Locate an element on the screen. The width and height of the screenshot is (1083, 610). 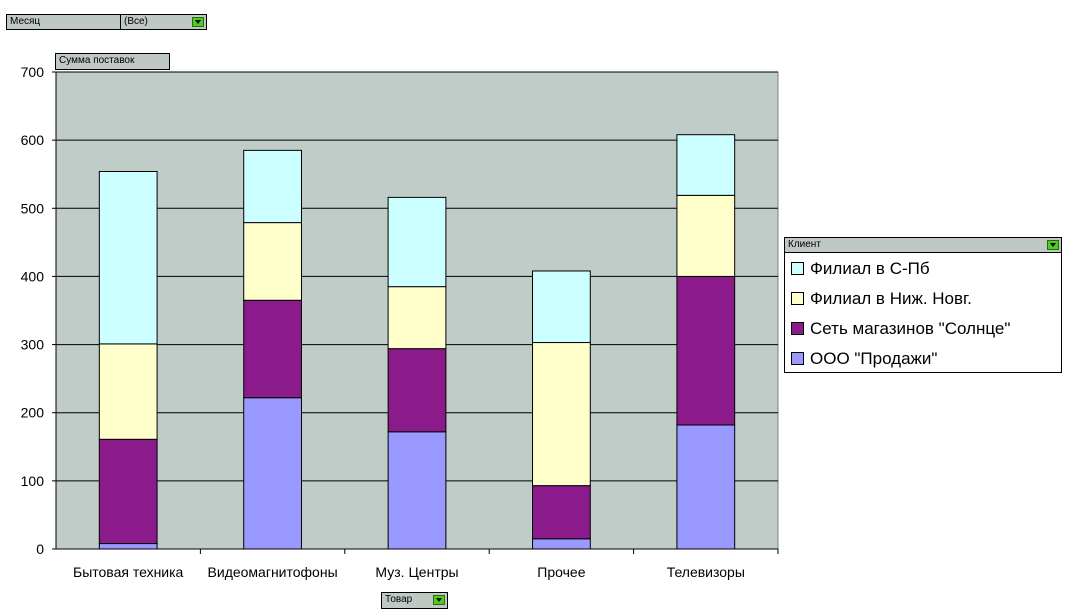
legend-label: Филиал в С-Пб is located at coordinates (870, 268).